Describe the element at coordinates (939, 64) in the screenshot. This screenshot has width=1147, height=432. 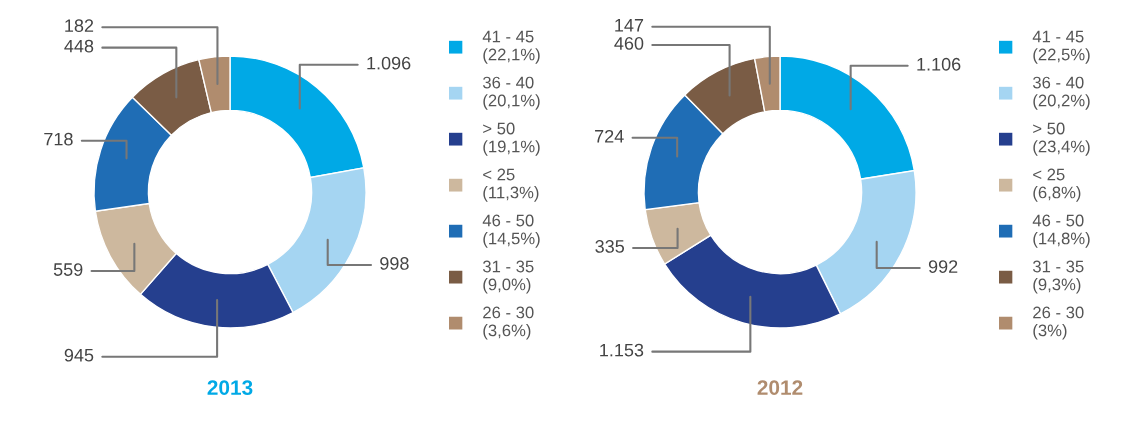
I see `data-label: 1.106` at that location.